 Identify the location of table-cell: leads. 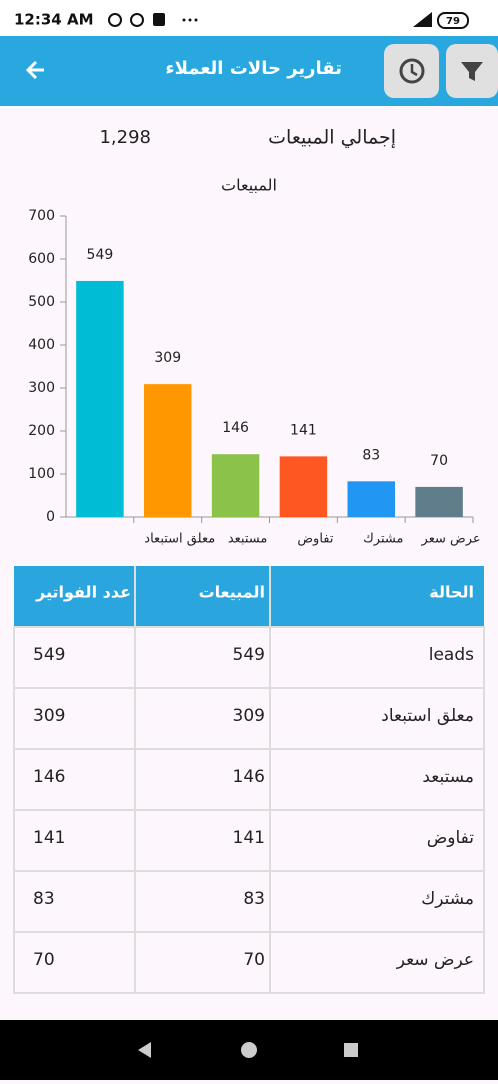
(451, 655).